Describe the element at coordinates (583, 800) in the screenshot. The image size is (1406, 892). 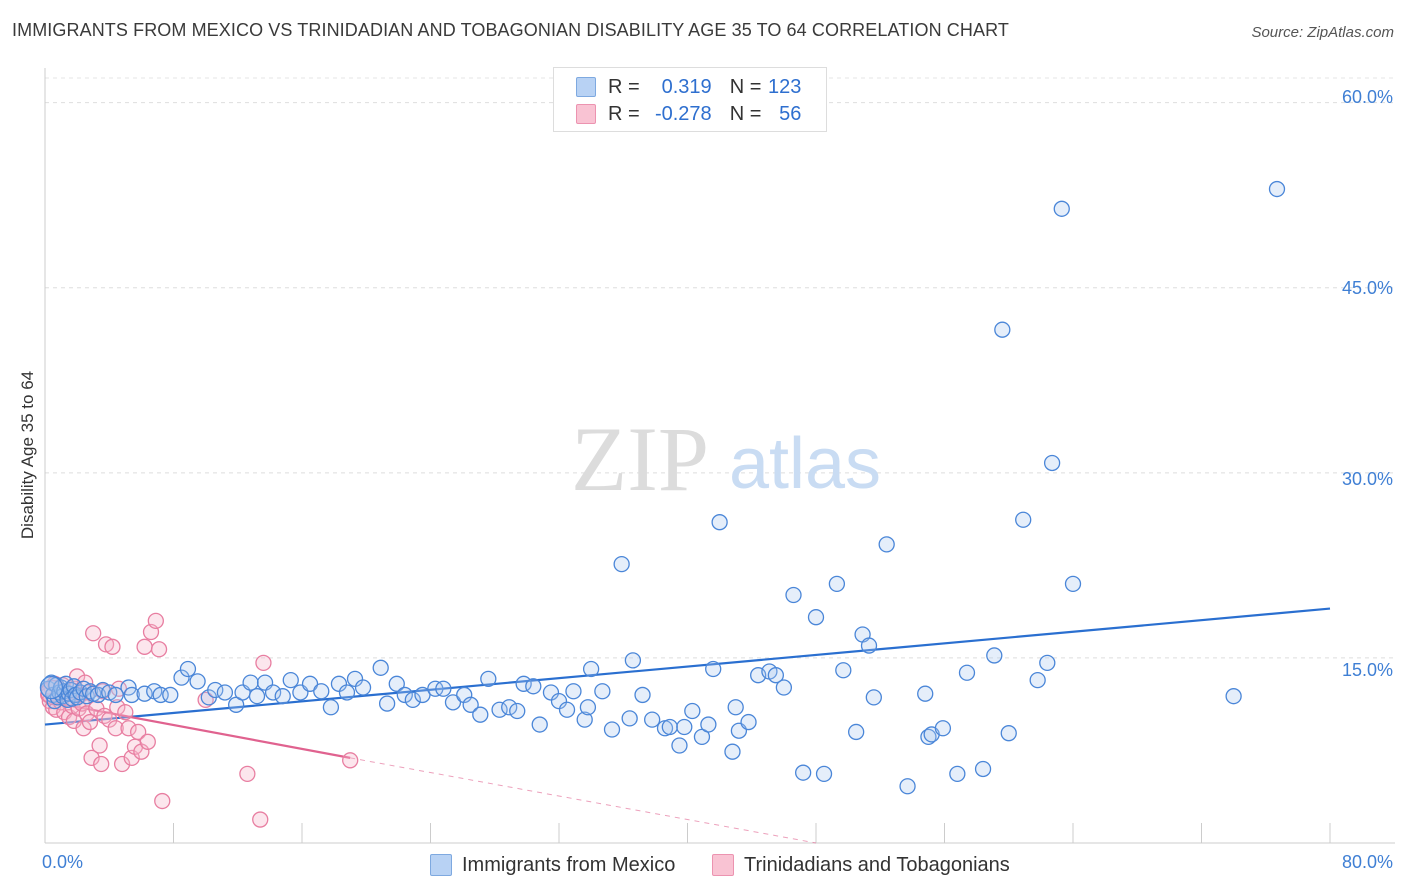
I see `trendline-trinidadians-extension` at that location.